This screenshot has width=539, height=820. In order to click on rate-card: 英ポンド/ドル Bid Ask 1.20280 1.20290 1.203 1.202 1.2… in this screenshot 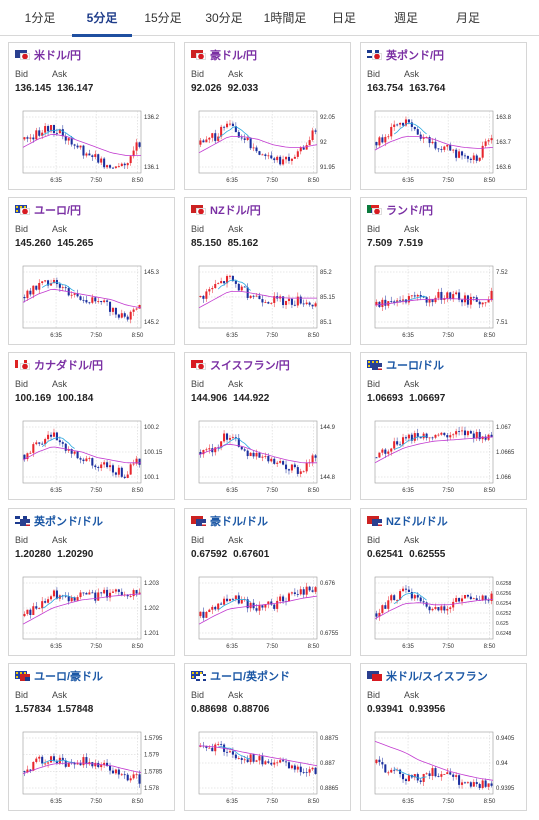, I will do `click(91, 582)`.